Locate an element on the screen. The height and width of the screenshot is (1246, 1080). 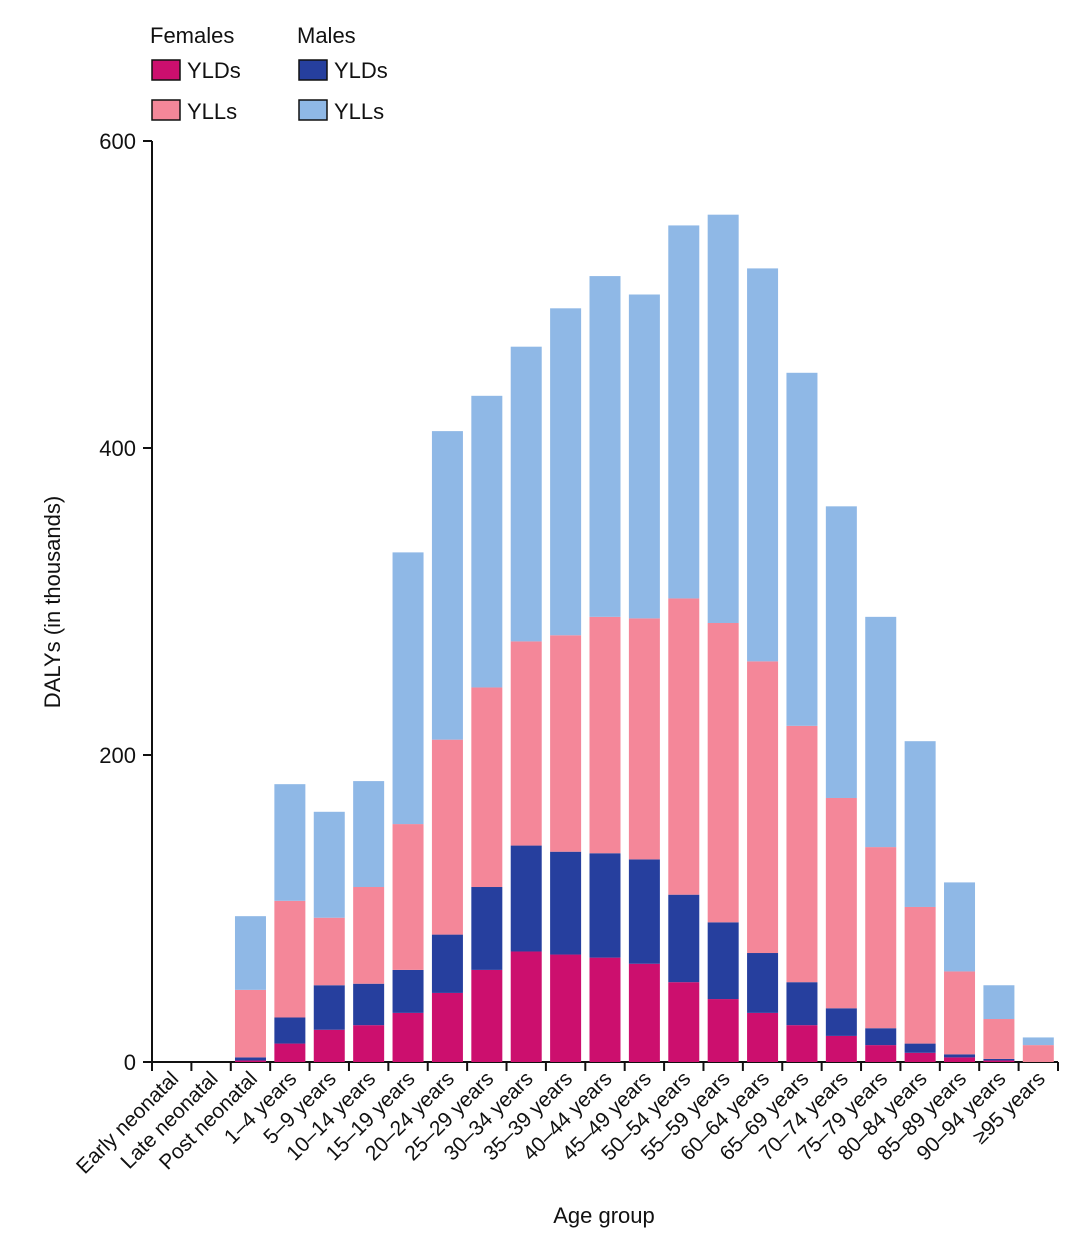
y-axis-title: DALYs (in thousands) is located at coordinates (52, 602).